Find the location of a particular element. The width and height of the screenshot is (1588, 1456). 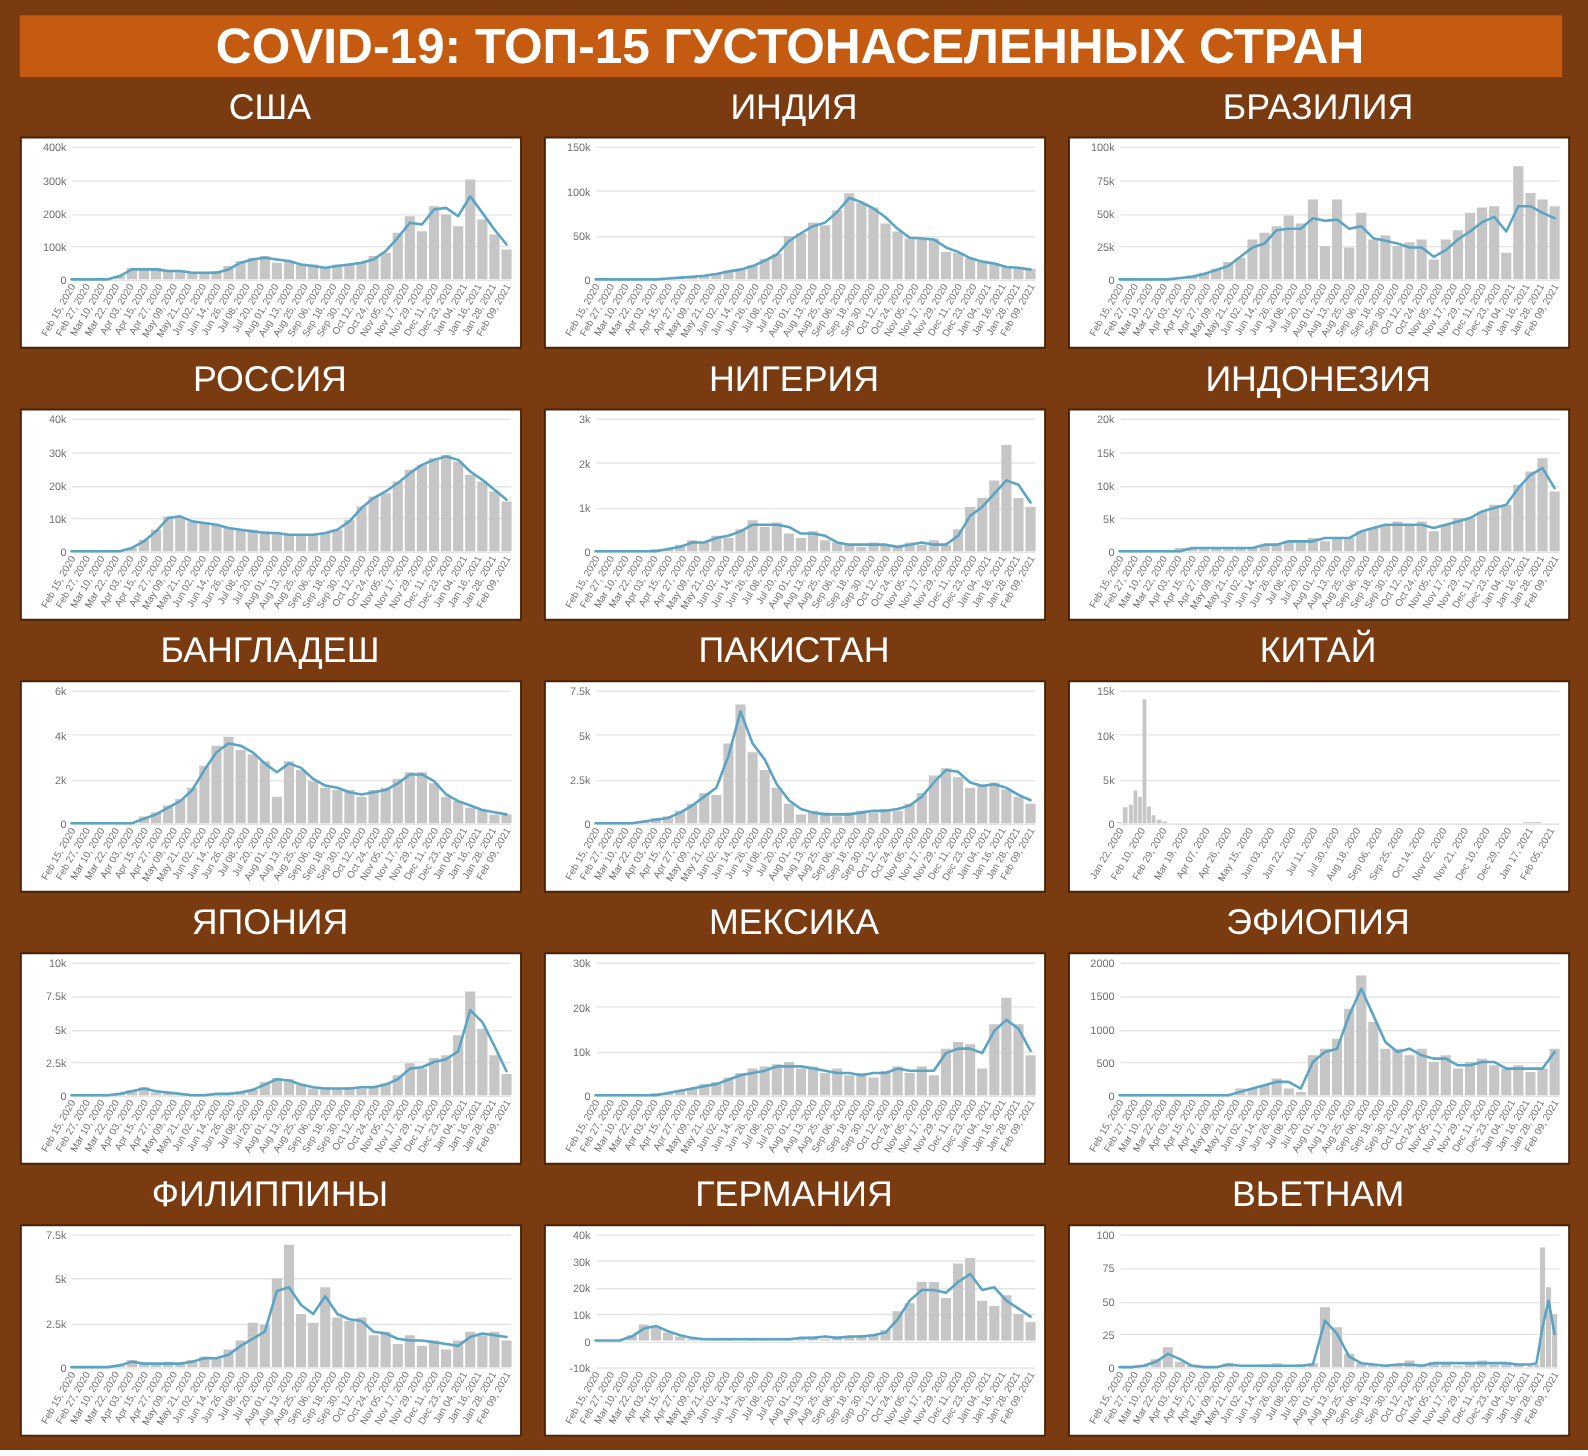

chart-title: ЭФИОПИЯ is located at coordinates (1318, 922).